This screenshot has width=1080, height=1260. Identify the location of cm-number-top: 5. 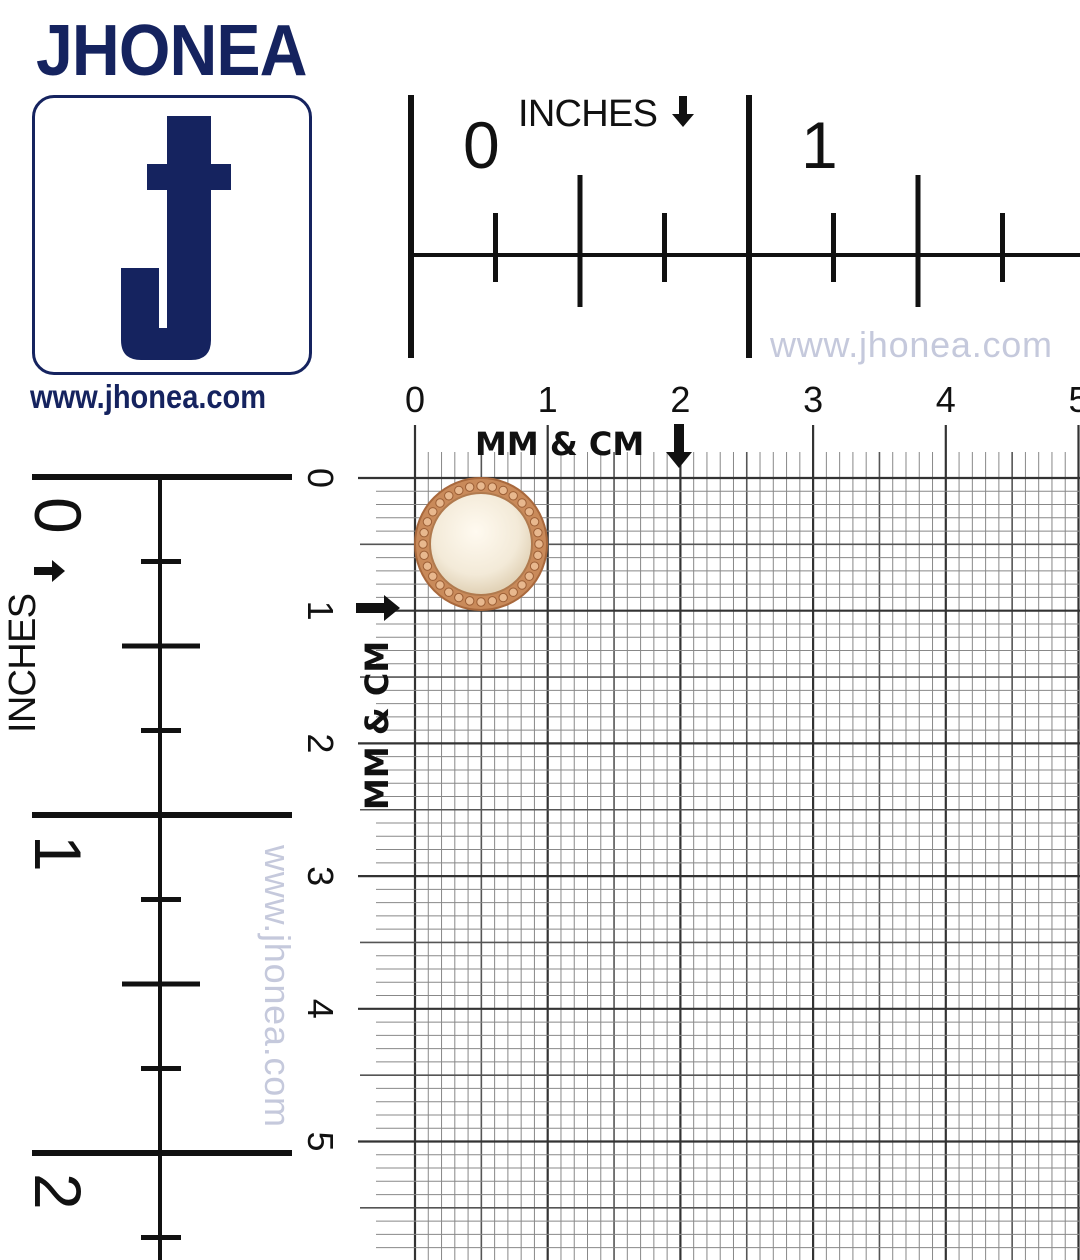
(1074, 399).